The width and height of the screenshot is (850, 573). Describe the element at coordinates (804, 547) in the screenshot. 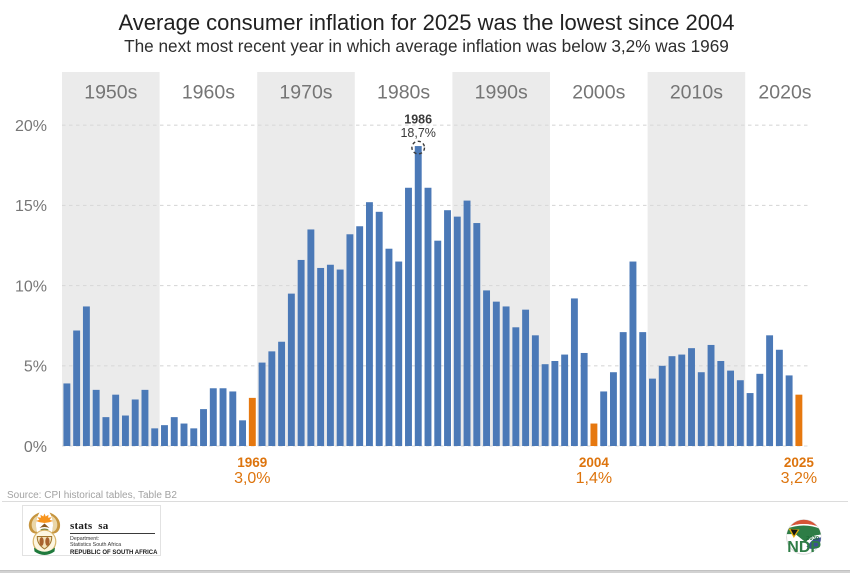

I see `svg-text: NDP` at that location.